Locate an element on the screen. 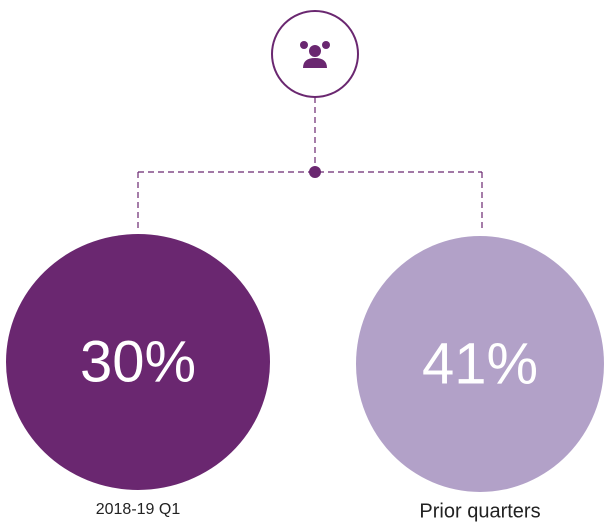  junction-dot is located at coordinates (315, 172).